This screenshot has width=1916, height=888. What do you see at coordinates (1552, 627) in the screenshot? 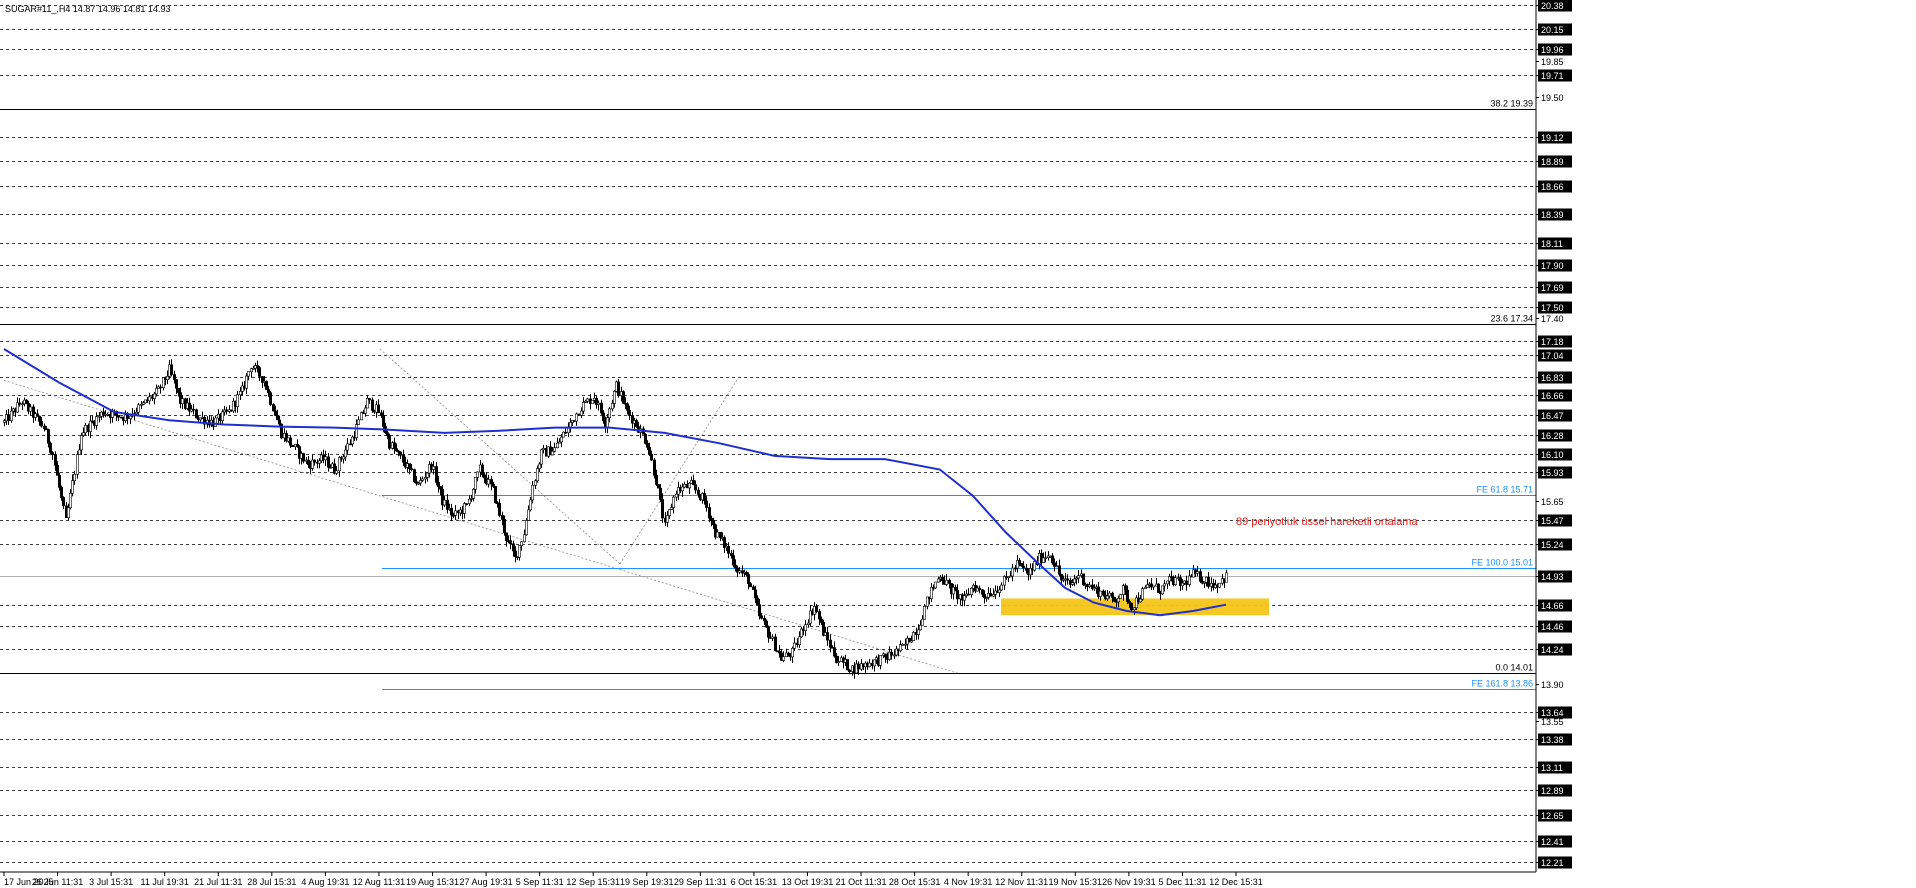
I see `price-label: 14.46` at bounding box center [1552, 627].